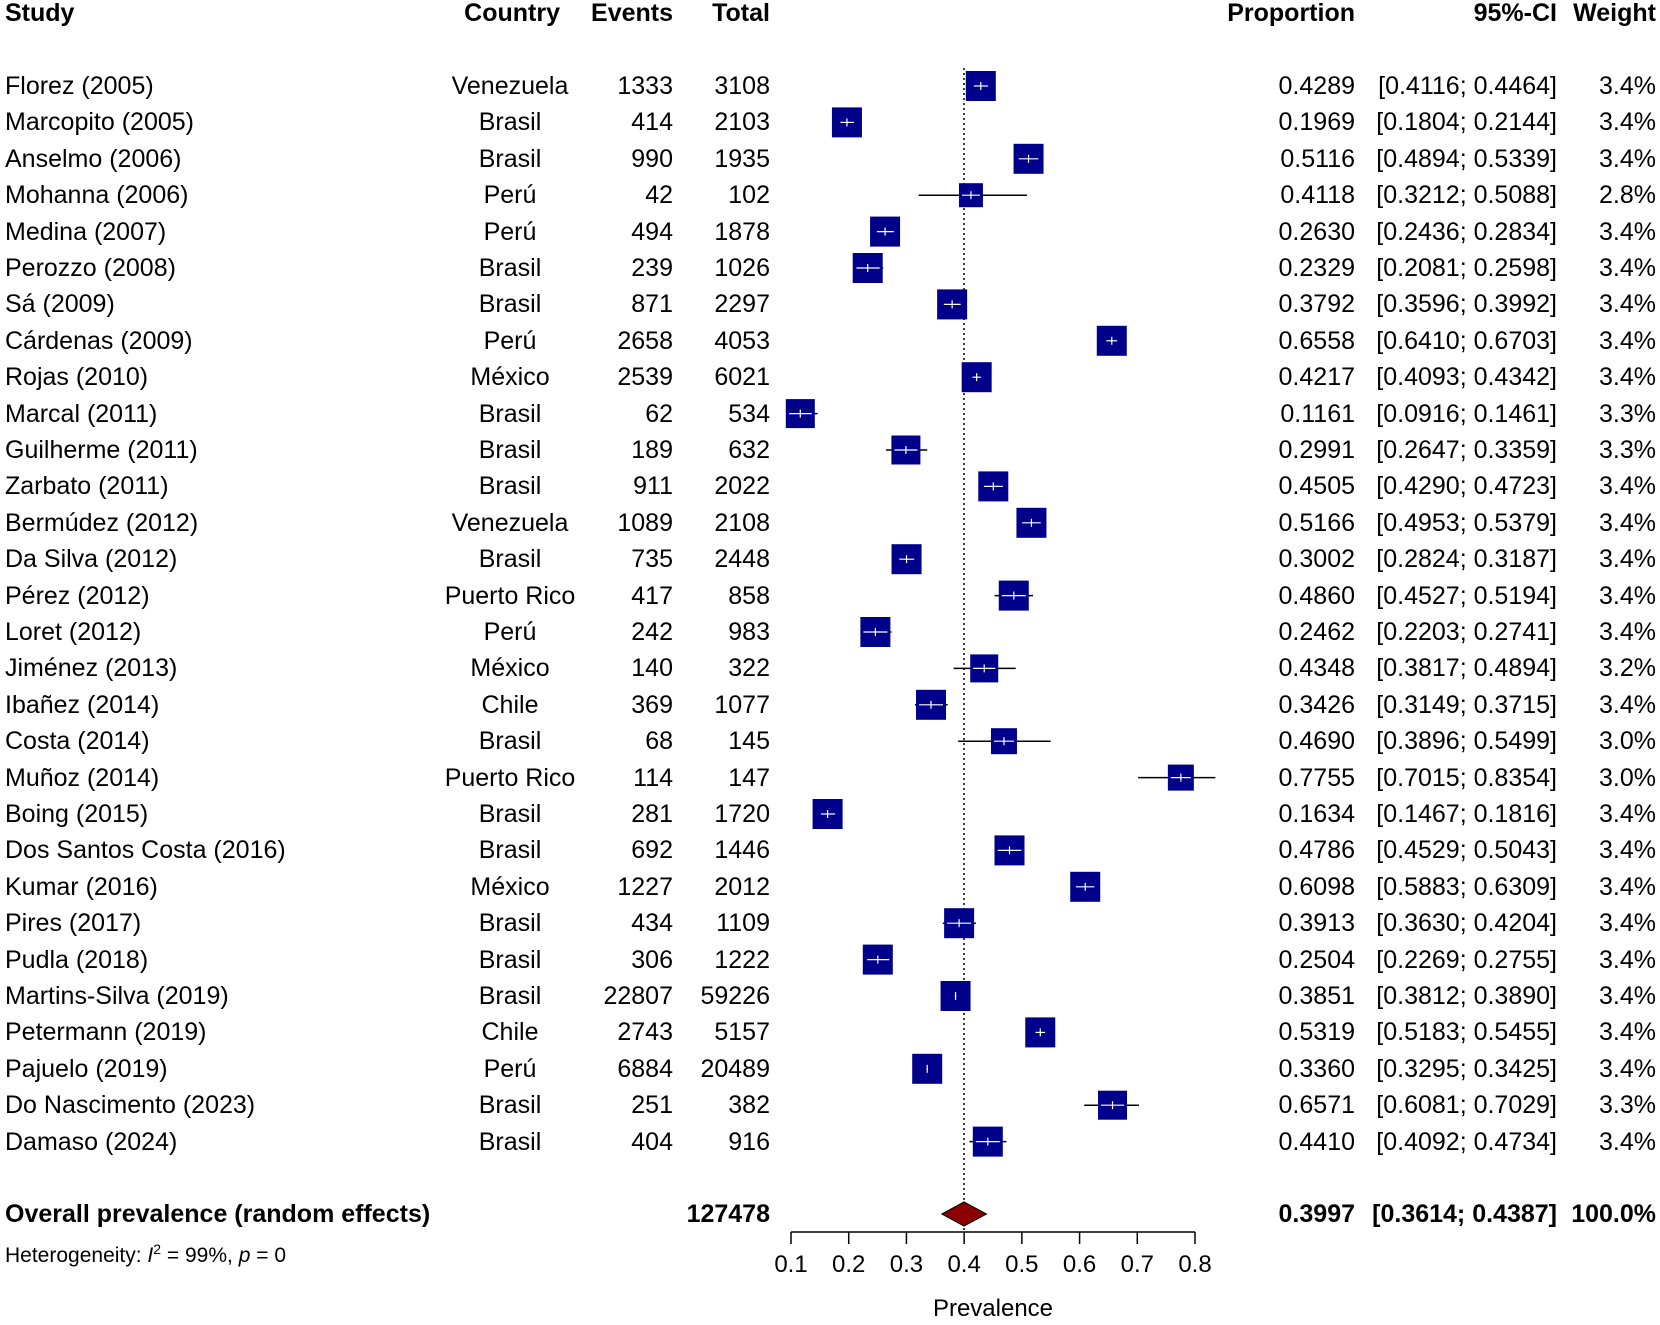  Describe the element at coordinates (742, 232) in the screenshot. I see `row-total: 1878` at that location.